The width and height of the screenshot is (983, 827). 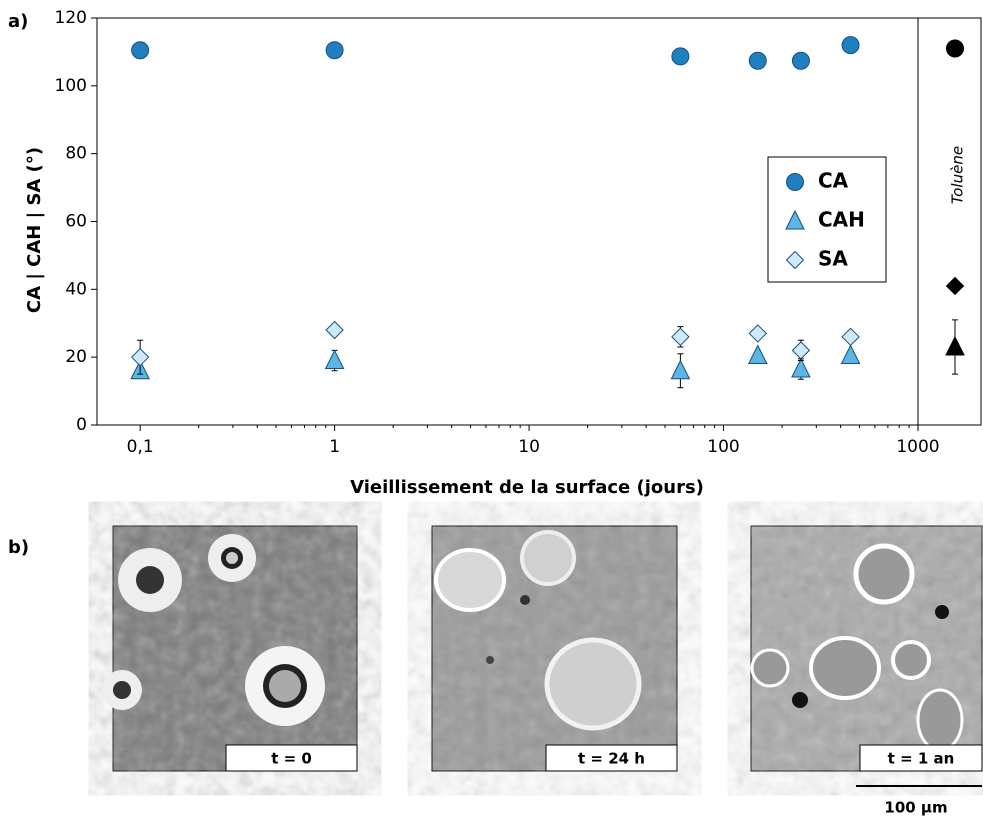 I want to click on y-tick-label: 20, so click(x=76, y=357).